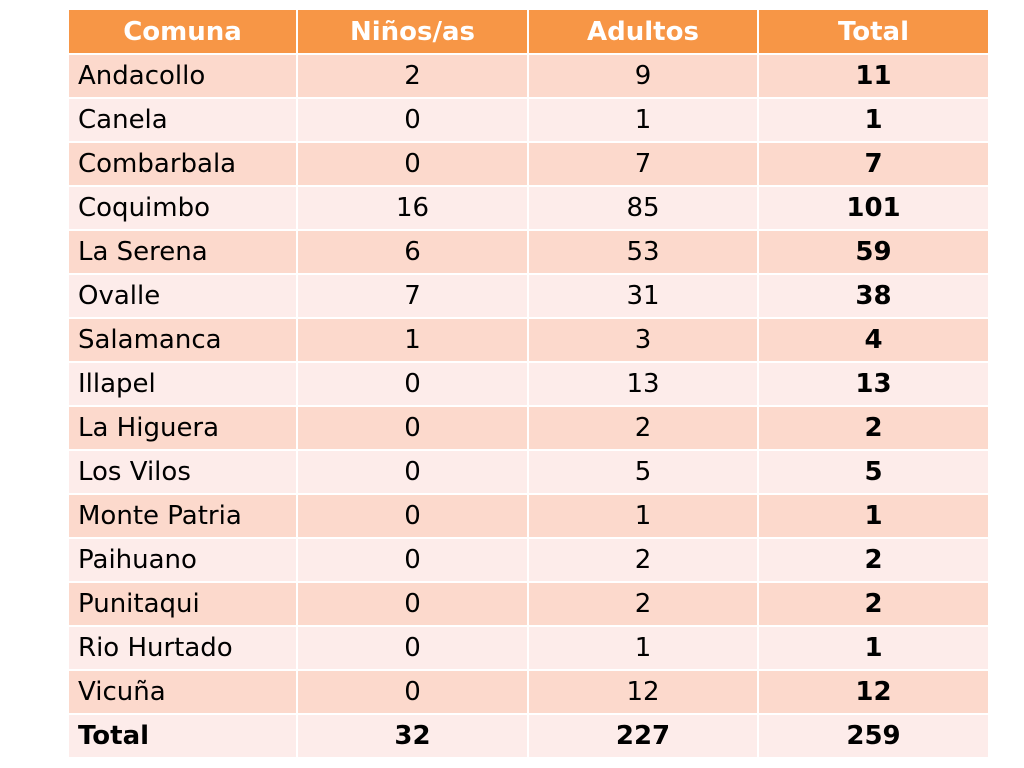 Image resolution: width=1024 pixels, height=768 pixels. What do you see at coordinates (873, 384) in the screenshot?
I see `cell-total: 13` at bounding box center [873, 384].